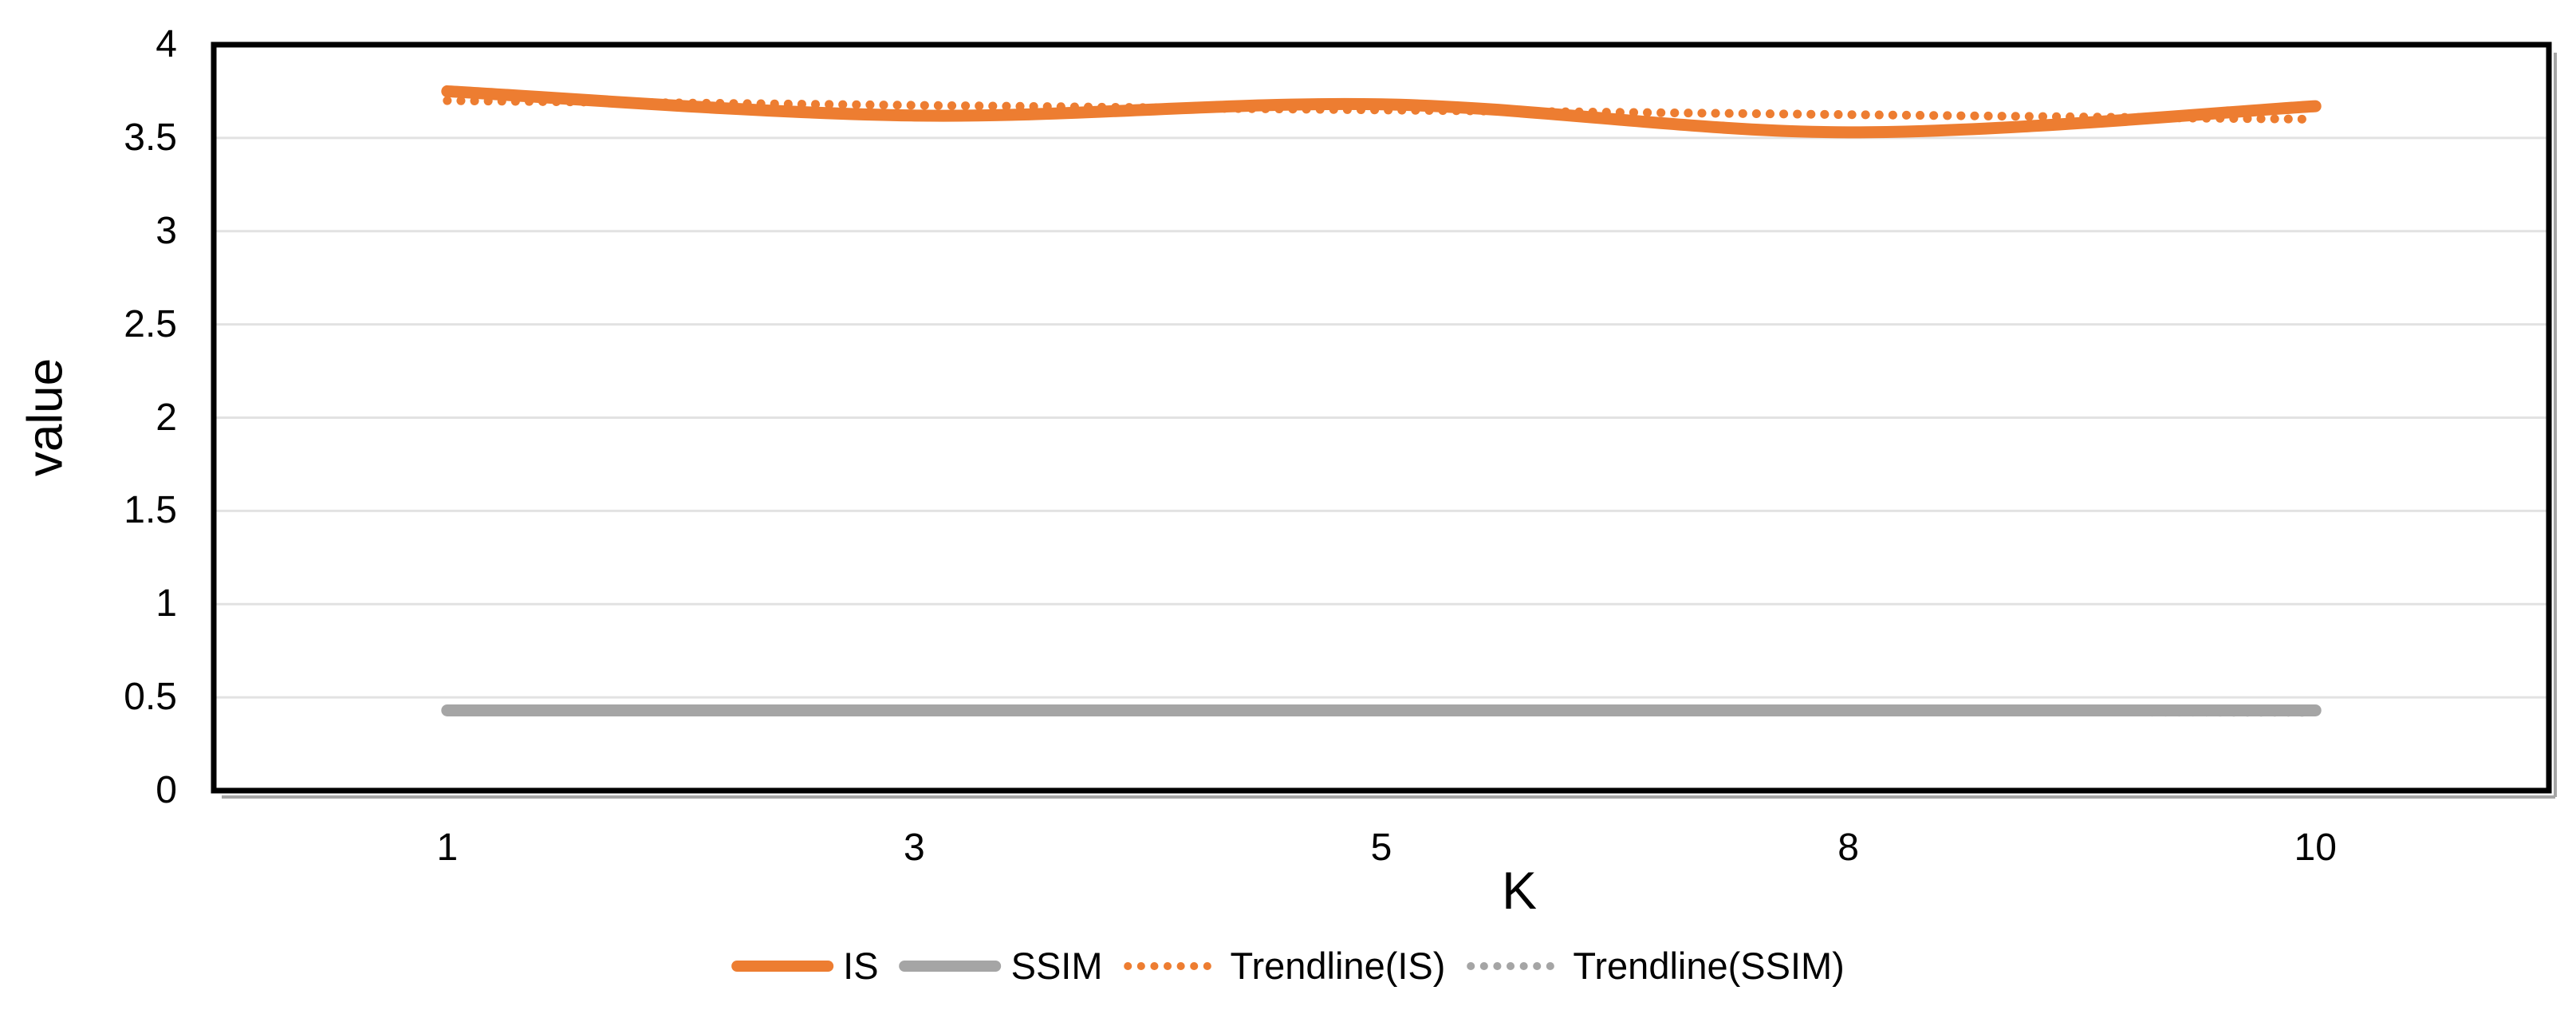  Describe the element at coordinates (166, 44) in the screenshot. I see `y-tick-label: 4` at that location.